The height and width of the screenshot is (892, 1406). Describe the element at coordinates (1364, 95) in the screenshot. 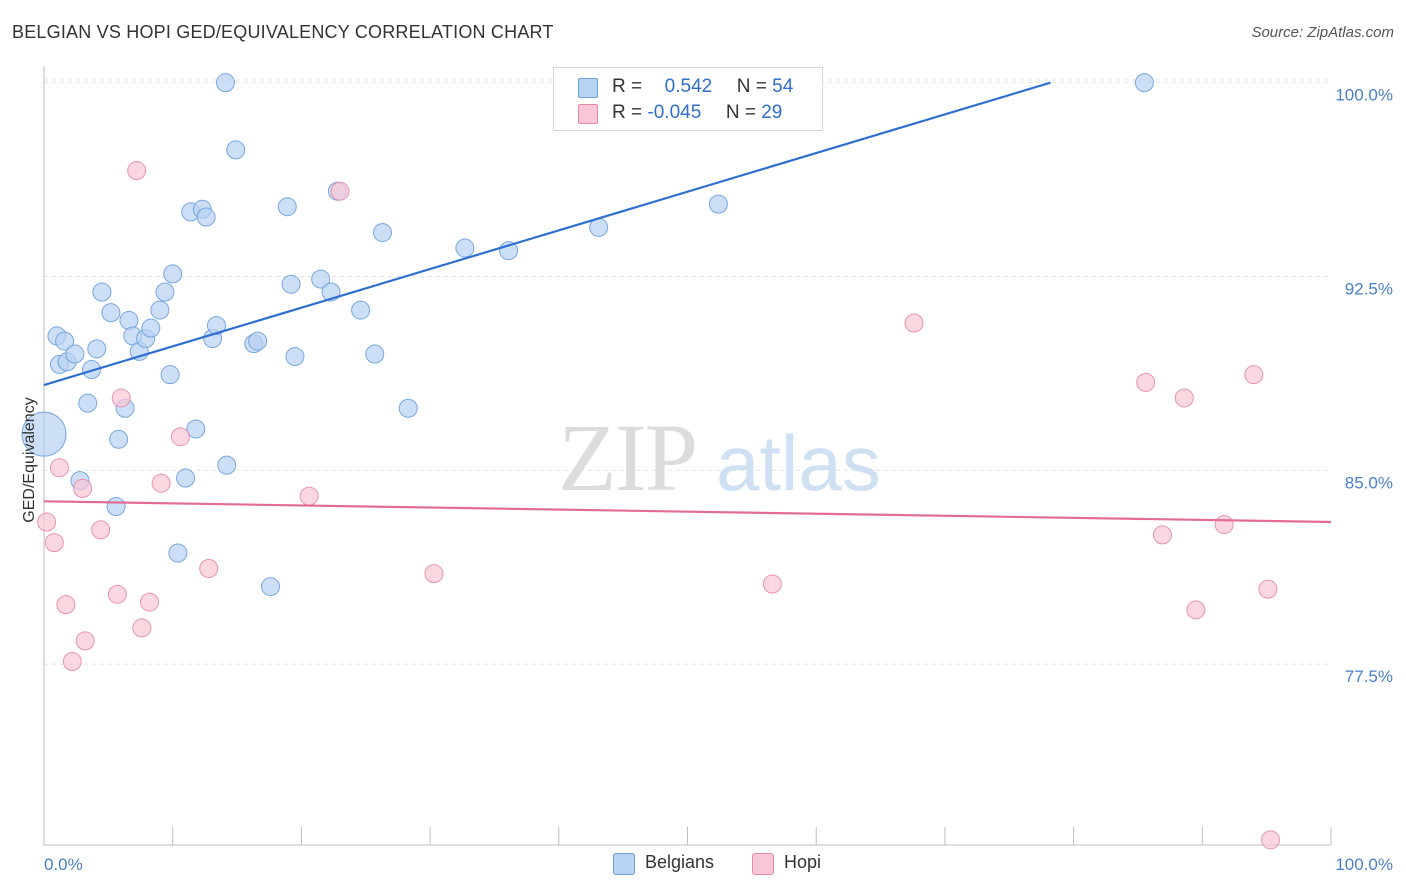

I see `y-tick-label: 100.0%` at that location.